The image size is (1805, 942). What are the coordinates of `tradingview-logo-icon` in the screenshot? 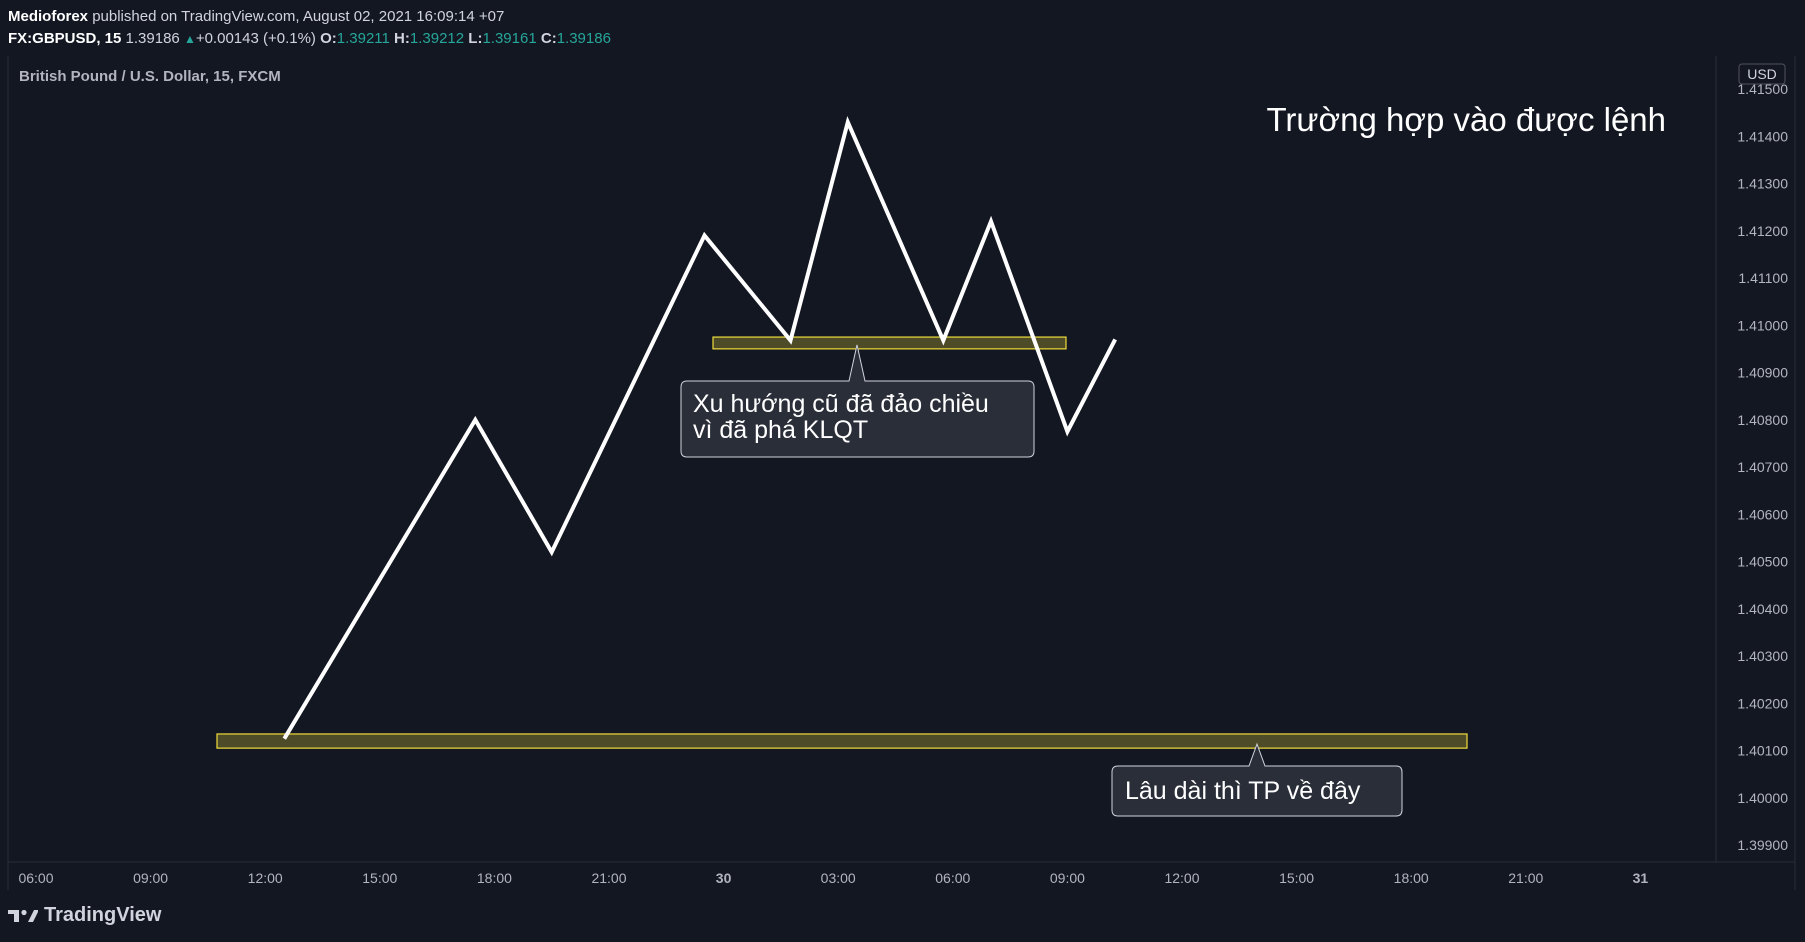 It's located at (23, 915).